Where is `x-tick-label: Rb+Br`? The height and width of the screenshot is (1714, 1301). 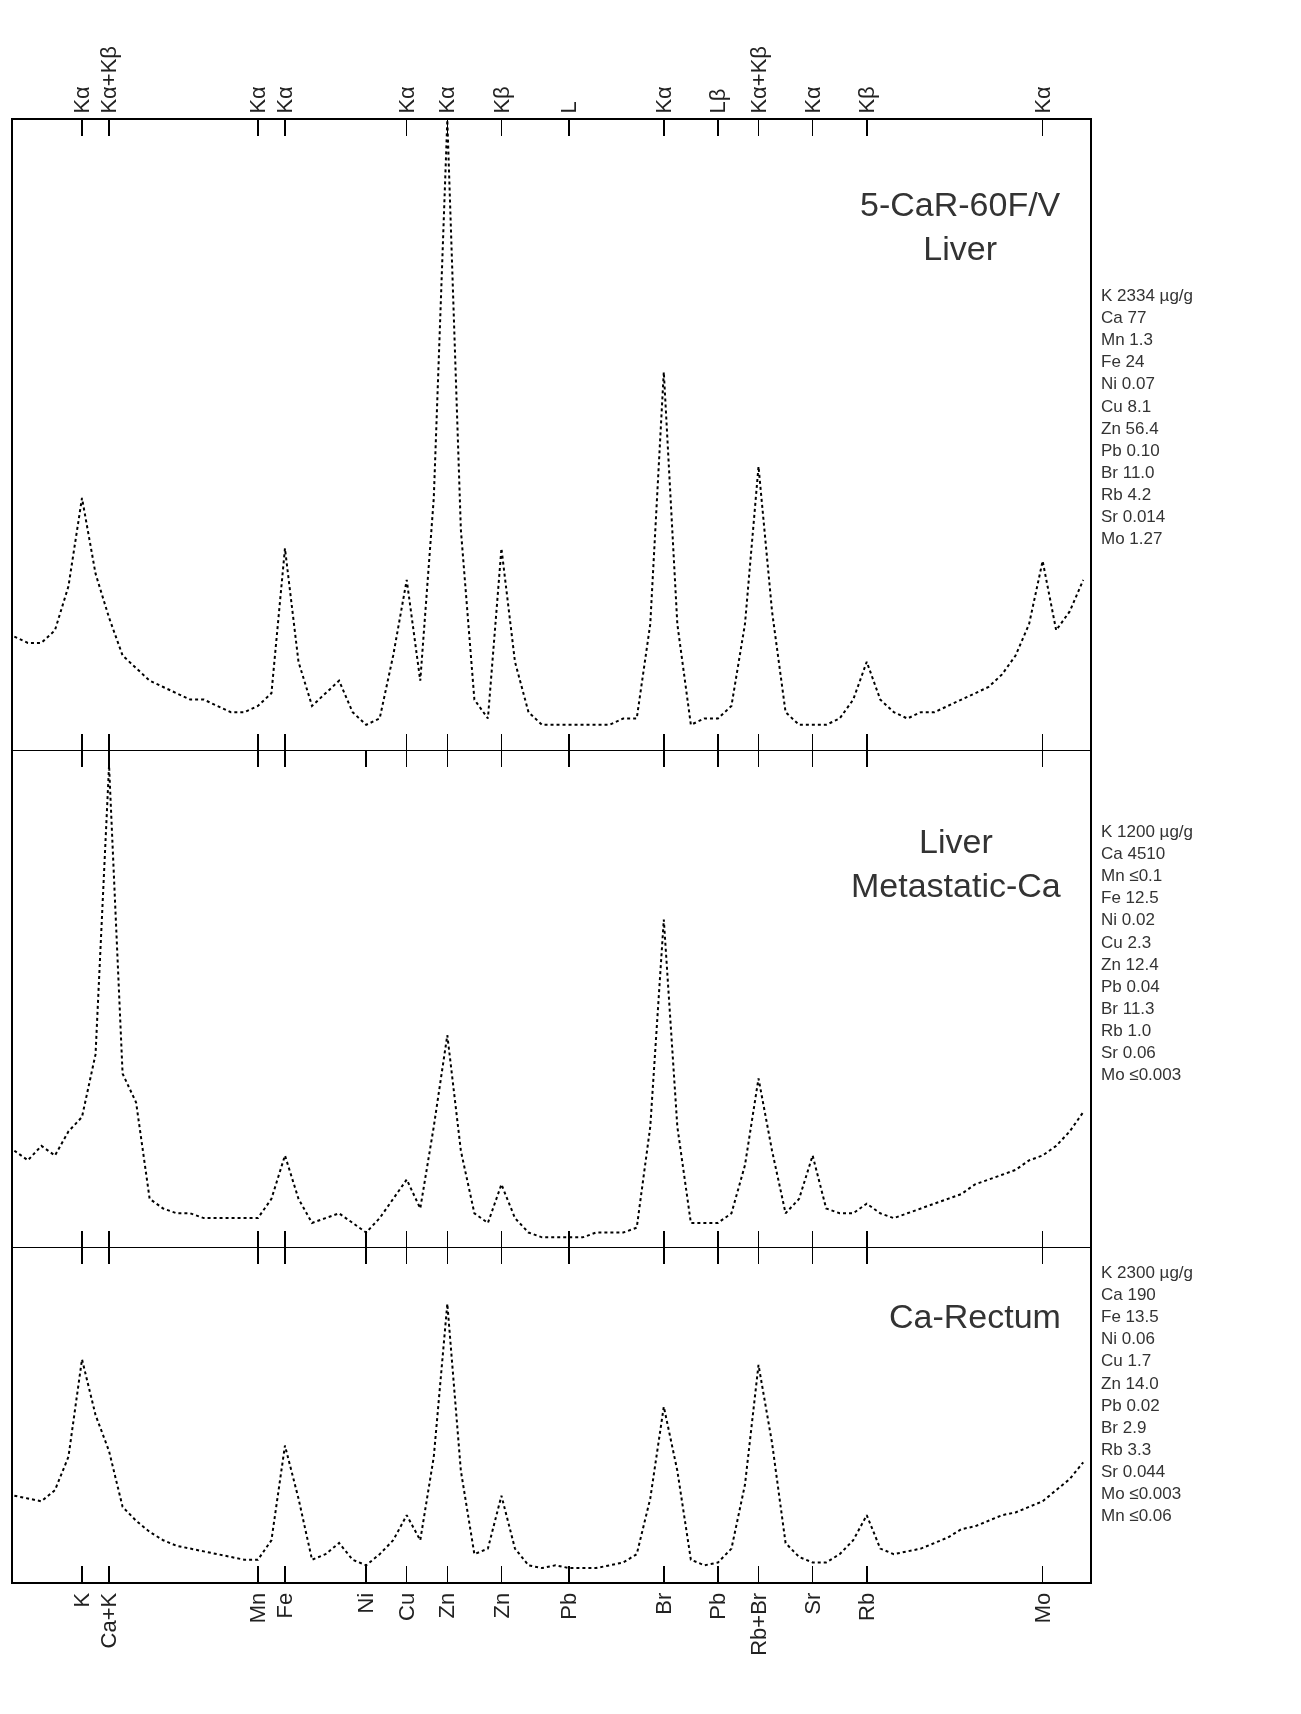 x-tick-label: Rb+Br is located at coordinates (758, 1624).